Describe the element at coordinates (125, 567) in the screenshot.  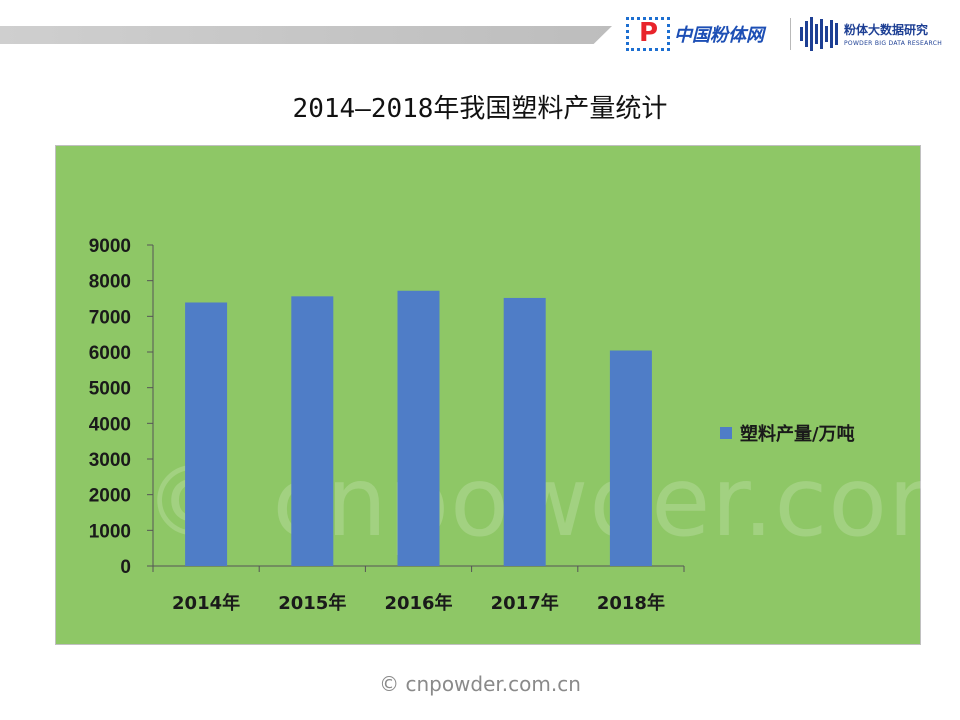
I see `y-tick-label: 0` at that location.